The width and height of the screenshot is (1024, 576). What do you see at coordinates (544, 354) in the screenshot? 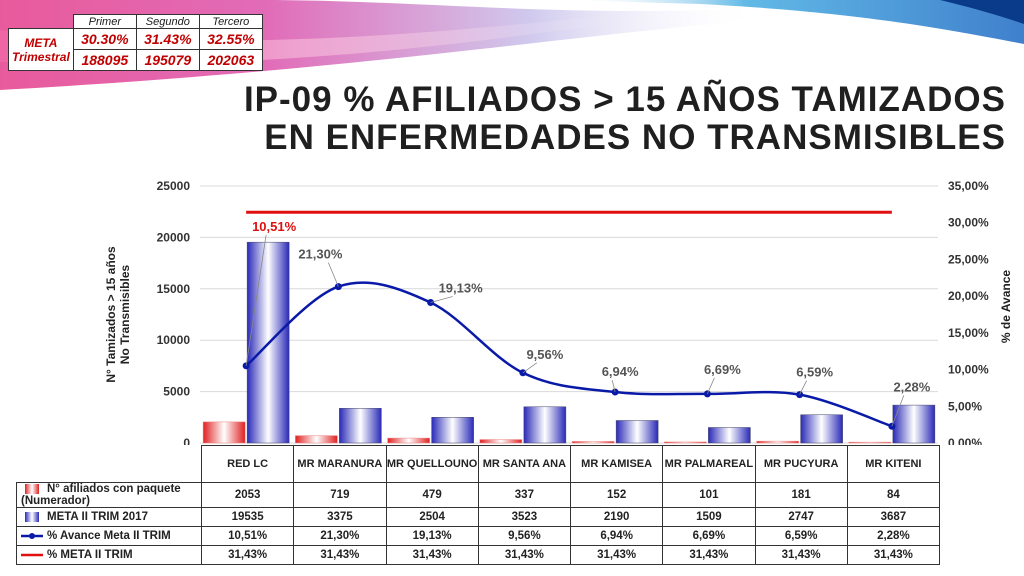
I see `avance-data-label: 9,56%` at bounding box center [544, 354].